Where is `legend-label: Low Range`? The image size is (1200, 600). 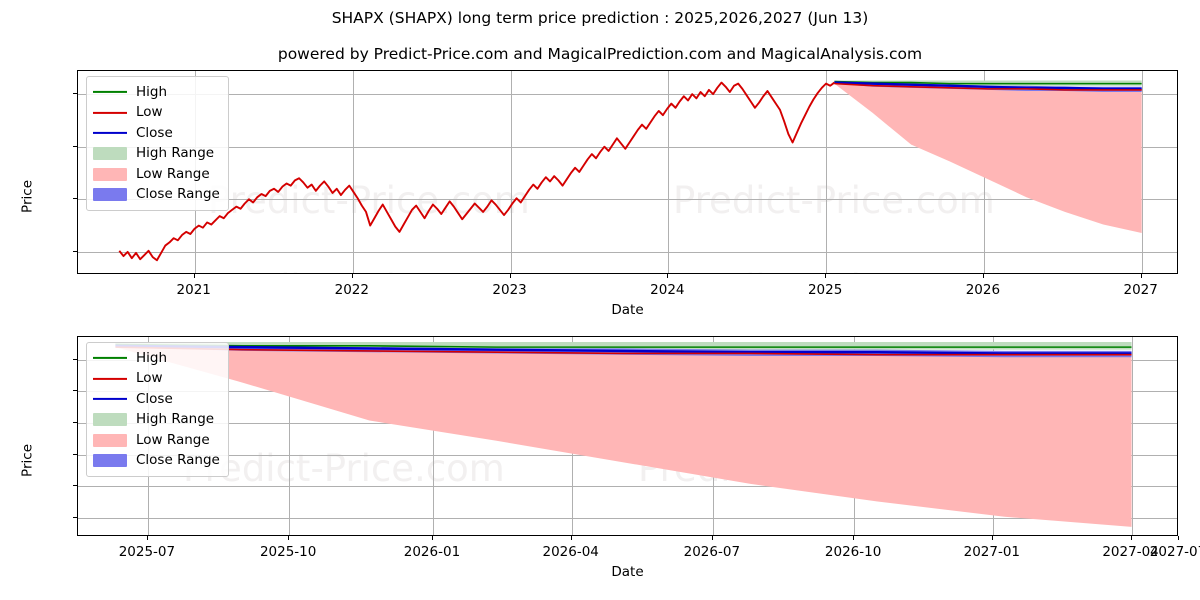
legend-label: Low Range is located at coordinates (173, 173).